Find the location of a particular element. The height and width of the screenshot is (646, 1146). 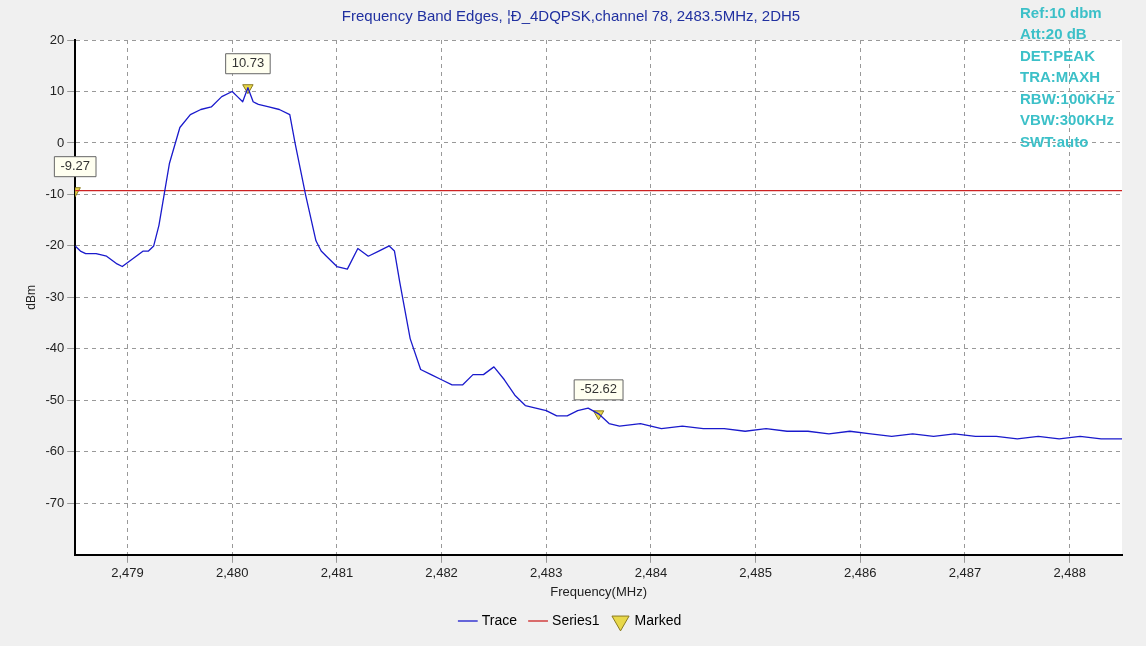

data-label: -9.27 is located at coordinates (75, 166).